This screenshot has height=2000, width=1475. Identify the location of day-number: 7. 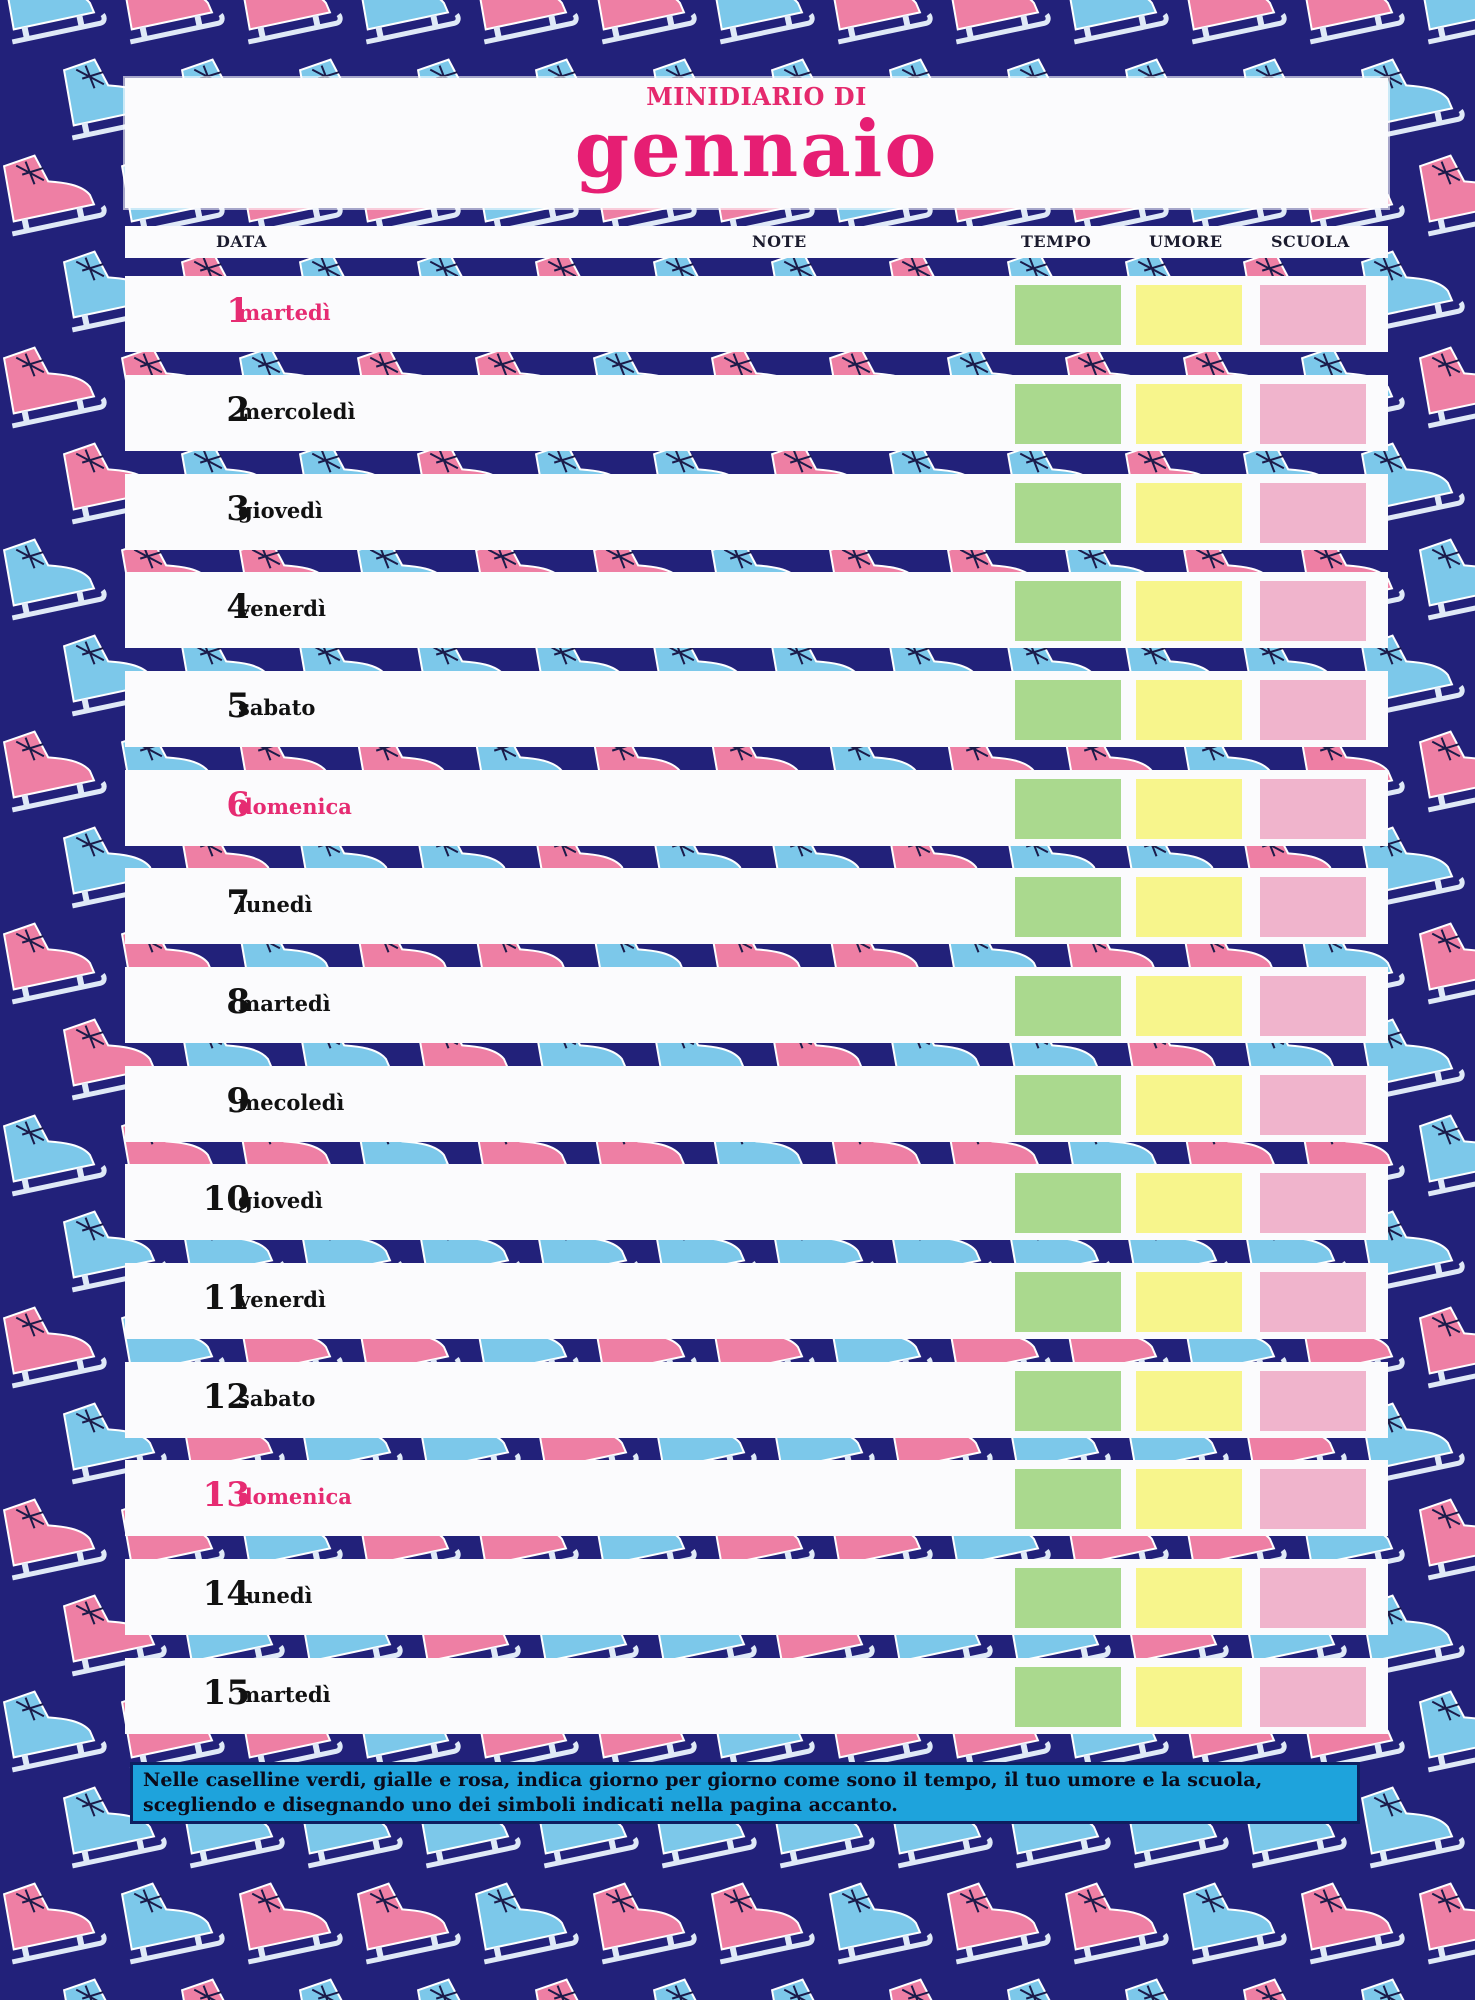
(238, 903).